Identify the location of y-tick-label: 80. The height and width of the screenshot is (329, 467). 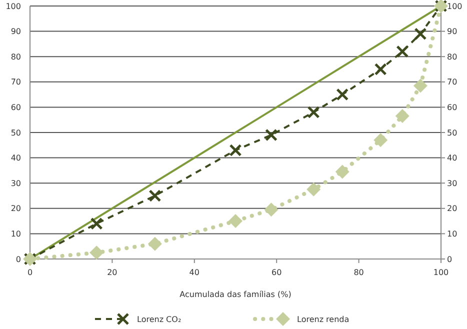
(15, 57).